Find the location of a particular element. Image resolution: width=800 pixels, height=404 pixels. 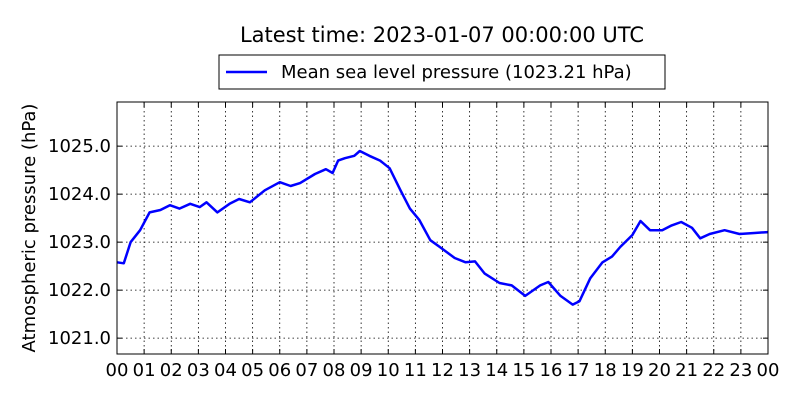

x-tick-label: 06 is located at coordinates (279, 370).